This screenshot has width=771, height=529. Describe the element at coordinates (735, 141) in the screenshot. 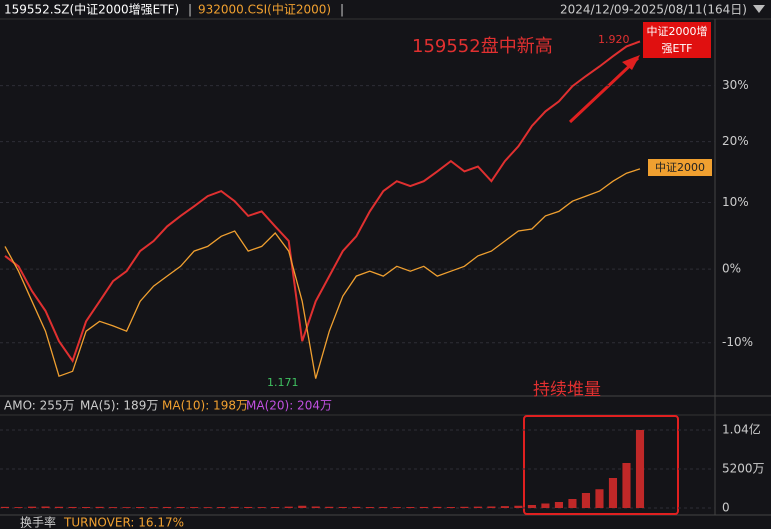

I see `y-tick-label: 20%` at that location.